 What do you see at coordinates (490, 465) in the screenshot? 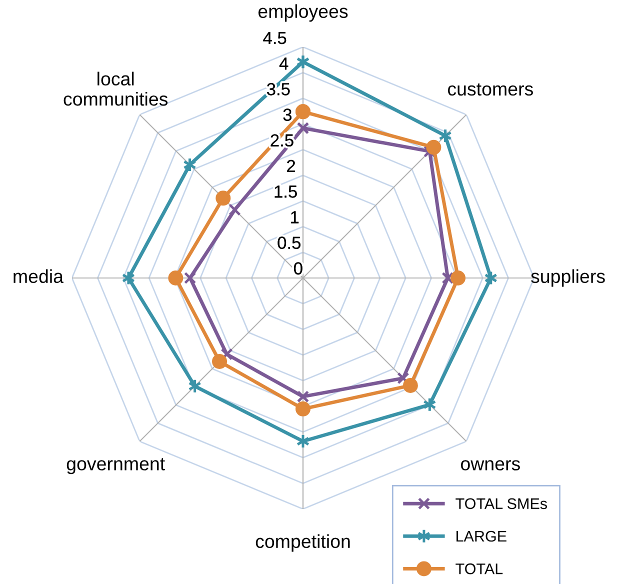
I see `spoke-label: owners` at bounding box center [490, 465].